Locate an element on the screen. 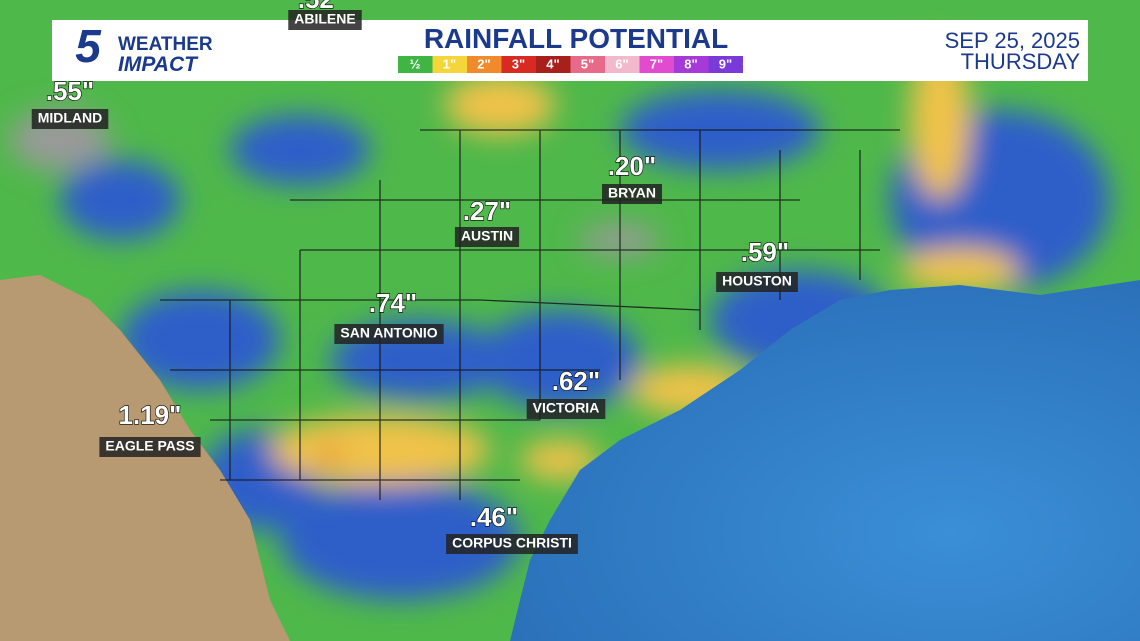 This screenshot has width=1140, height=641. title: RAINFALL POTENTIAL is located at coordinates (576, 38).